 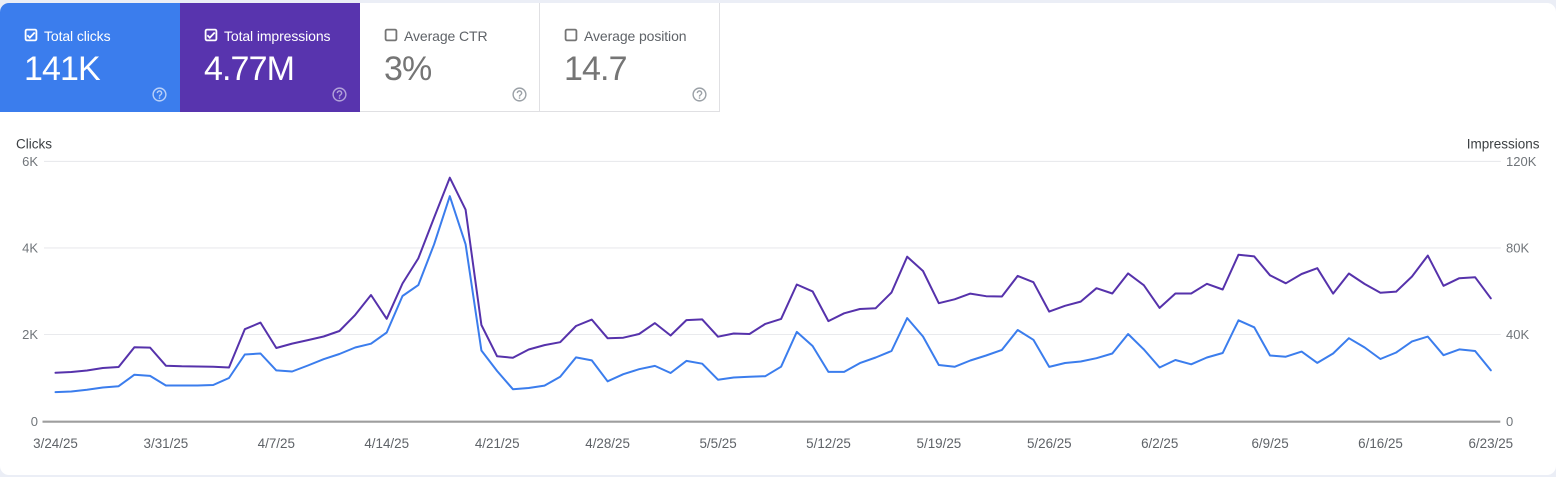 What do you see at coordinates (30, 334) in the screenshot?
I see `svg-text: 2K` at bounding box center [30, 334].